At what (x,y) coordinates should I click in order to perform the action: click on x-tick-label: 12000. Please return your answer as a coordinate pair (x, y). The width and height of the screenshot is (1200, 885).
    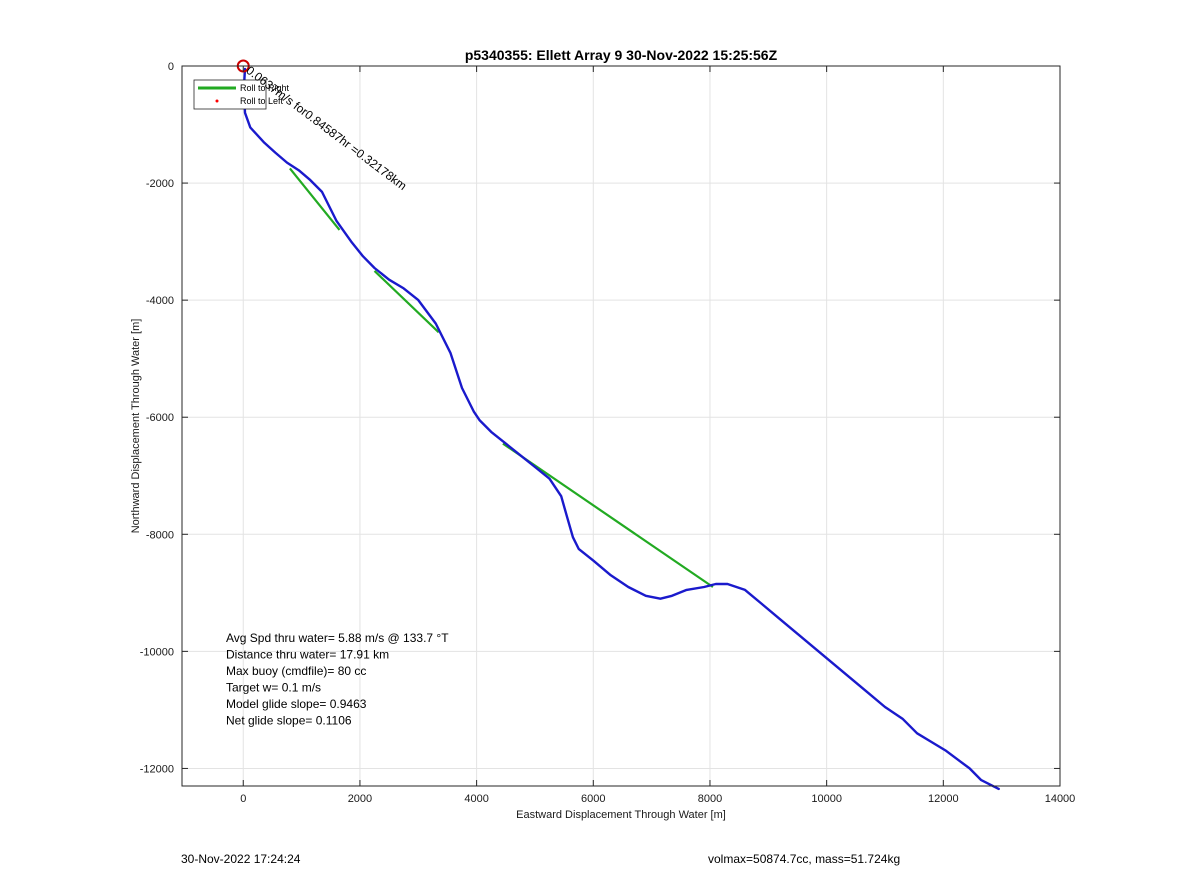
    Looking at the image, I should click on (943, 799).